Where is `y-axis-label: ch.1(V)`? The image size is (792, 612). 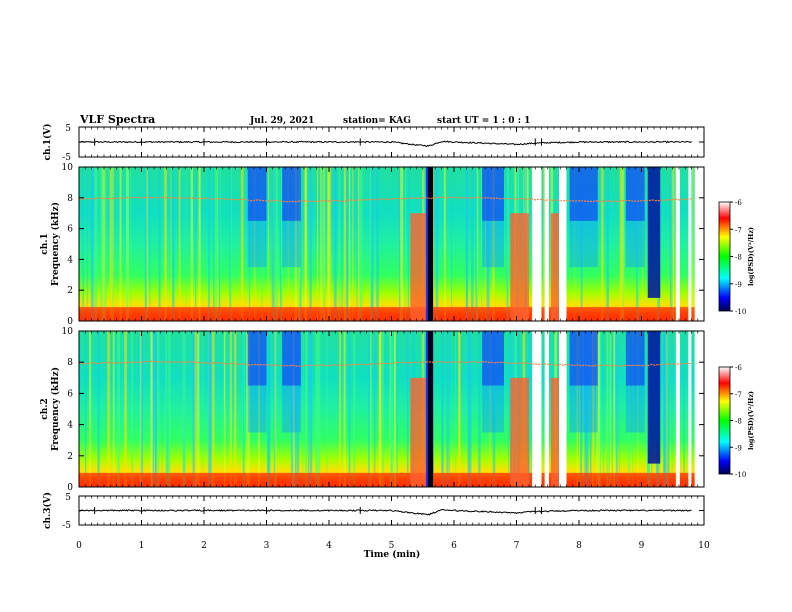
y-axis-label: ch.1(V) is located at coordinates (47, 142).